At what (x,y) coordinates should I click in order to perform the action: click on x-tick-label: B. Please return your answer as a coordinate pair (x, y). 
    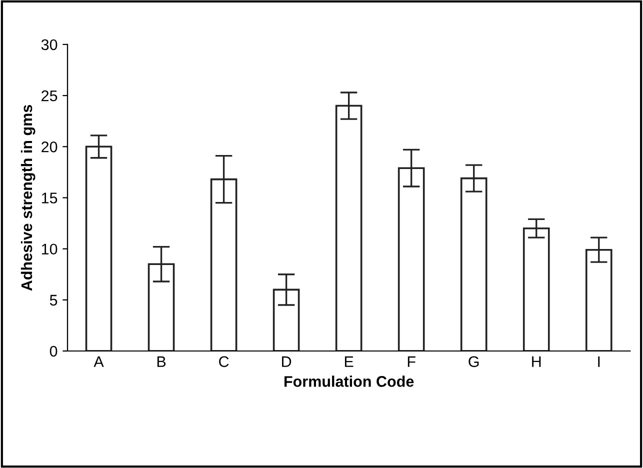
    Looking at the image, I should click on (161, 361).